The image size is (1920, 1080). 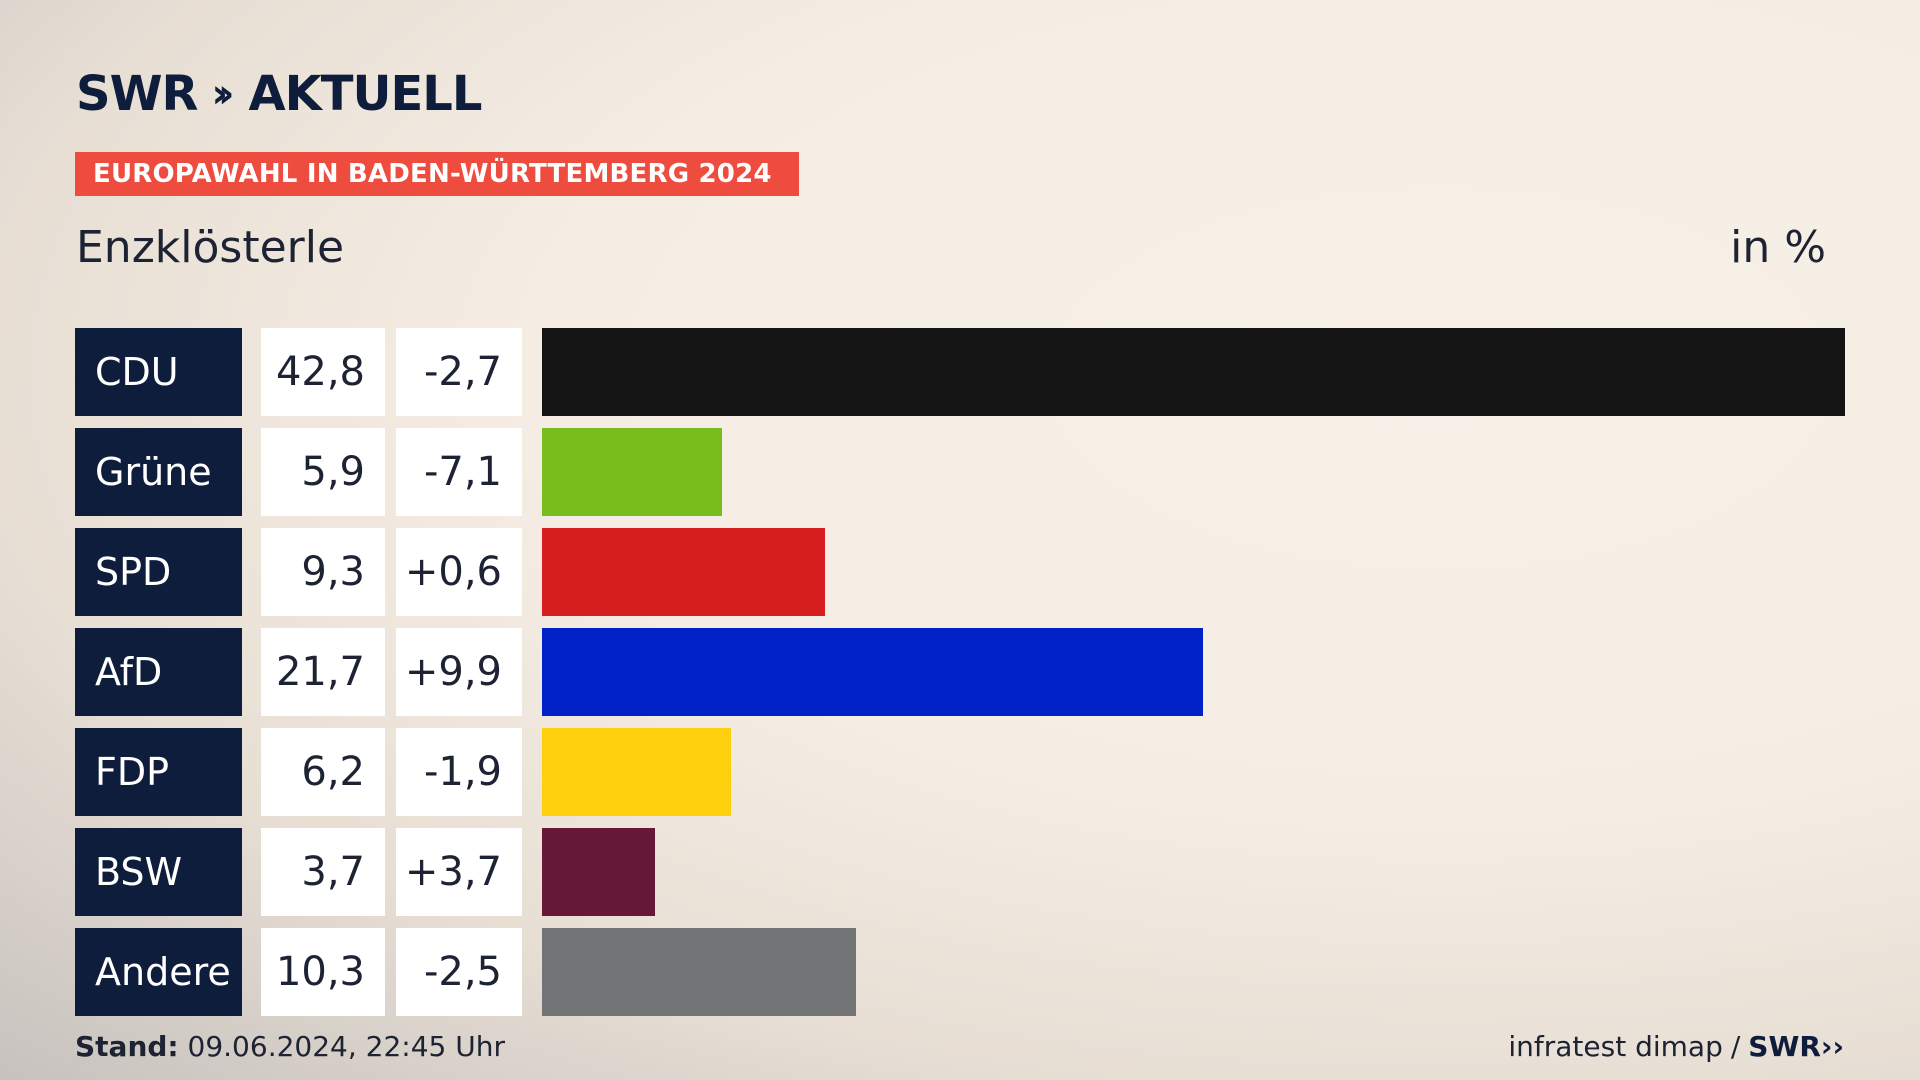 I want to click on source-text: infratest dimap, so click(x=1615, y=1046).